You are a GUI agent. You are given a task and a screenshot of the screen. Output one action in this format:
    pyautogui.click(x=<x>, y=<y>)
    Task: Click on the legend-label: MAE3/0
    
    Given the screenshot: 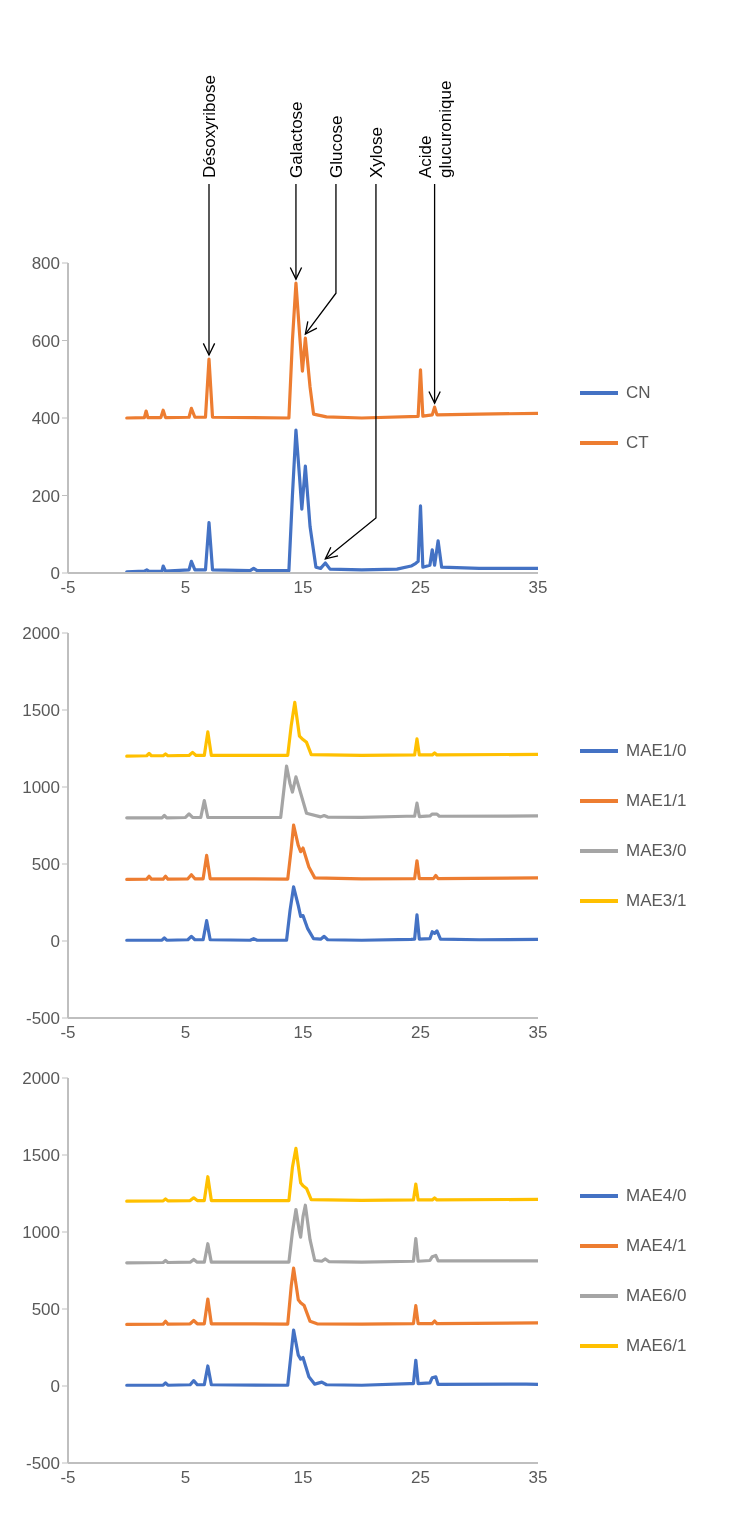 What is the action you would take?
    pyautogui.click(x=656, y=850)
    